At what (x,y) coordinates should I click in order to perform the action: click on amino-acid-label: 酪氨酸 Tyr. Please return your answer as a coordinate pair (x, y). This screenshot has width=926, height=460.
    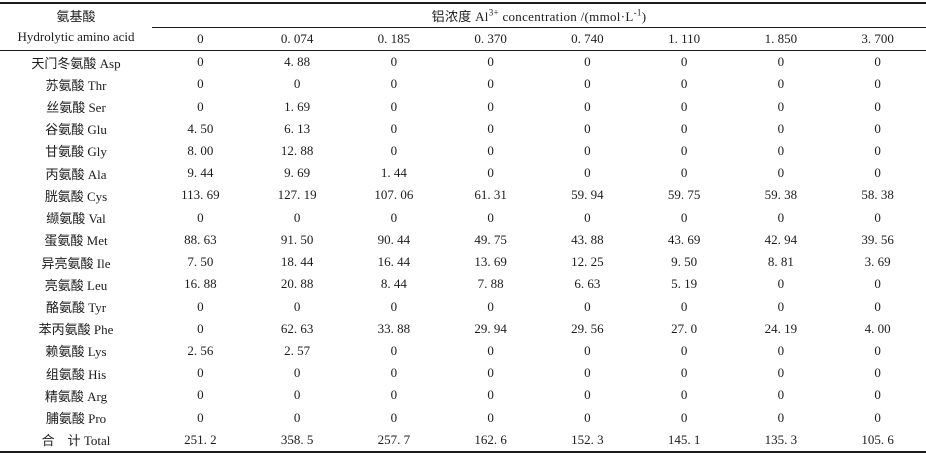
    Looking at the image, I should click on (76, 308).